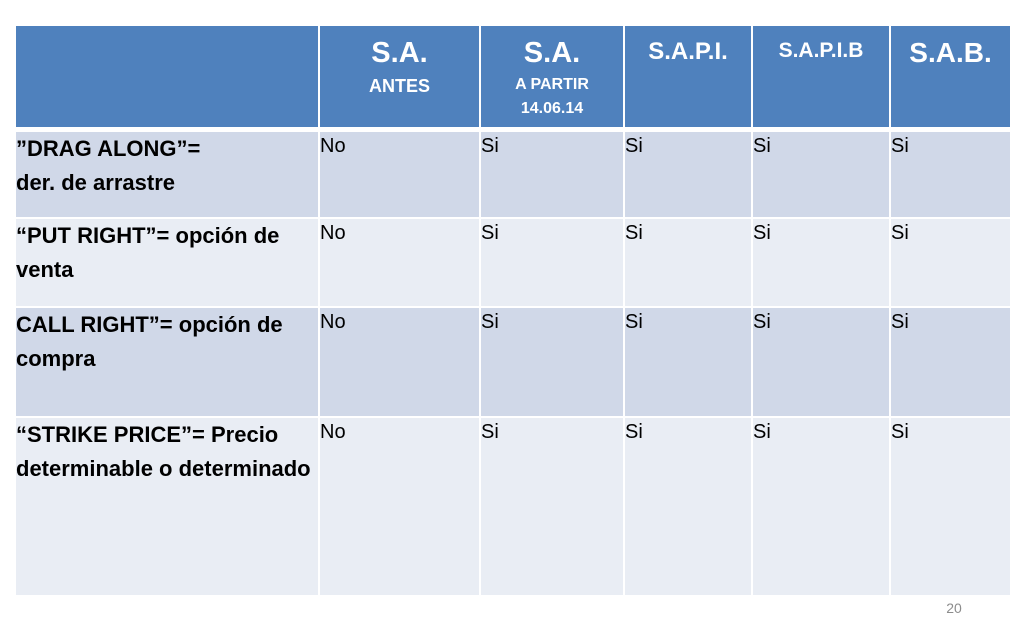 The height and width of the screenshot is (640, 1024). Describe the element at coordinates (167, 77) in the screenshot. I see `header-empty` at that location.